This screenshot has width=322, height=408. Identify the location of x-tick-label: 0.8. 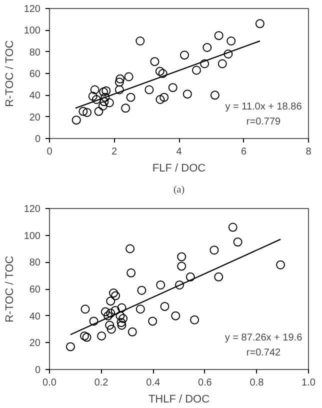
(257, 383).